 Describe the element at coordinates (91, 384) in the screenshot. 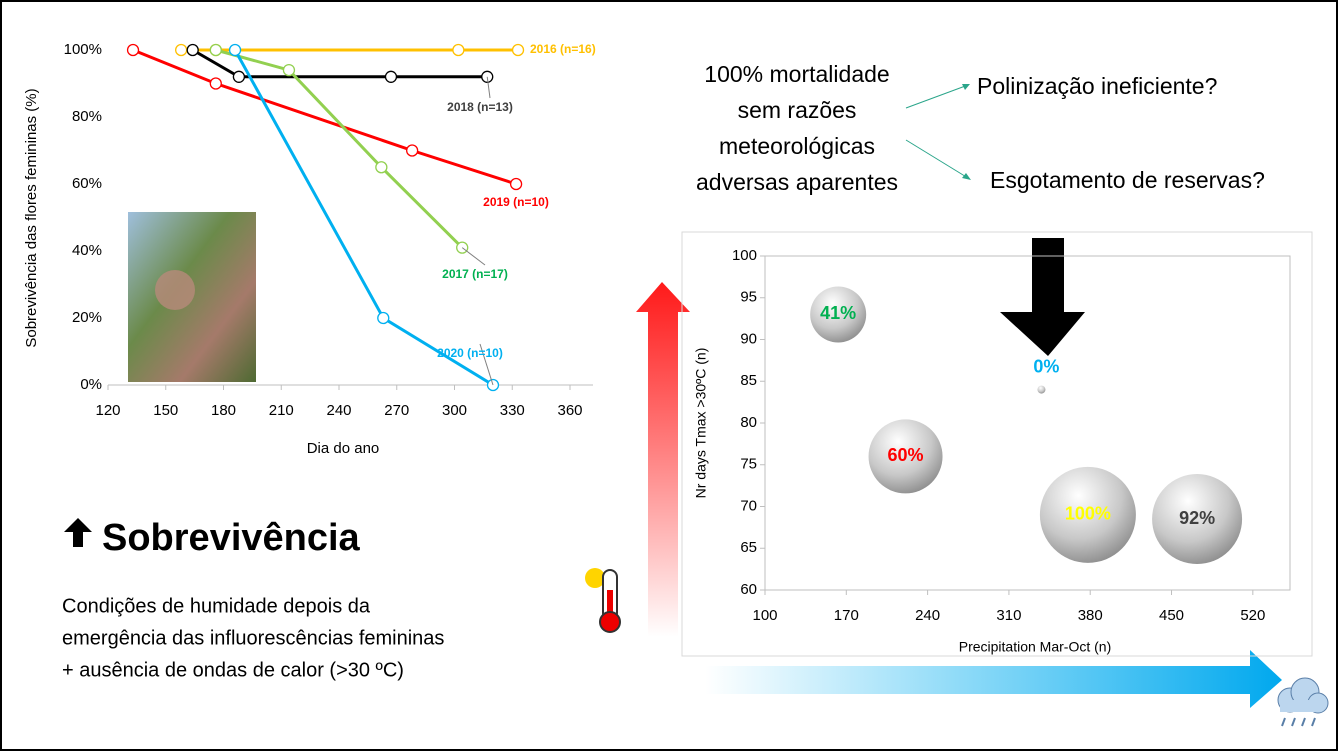

I see `y-tick-label: 0%` at that location.